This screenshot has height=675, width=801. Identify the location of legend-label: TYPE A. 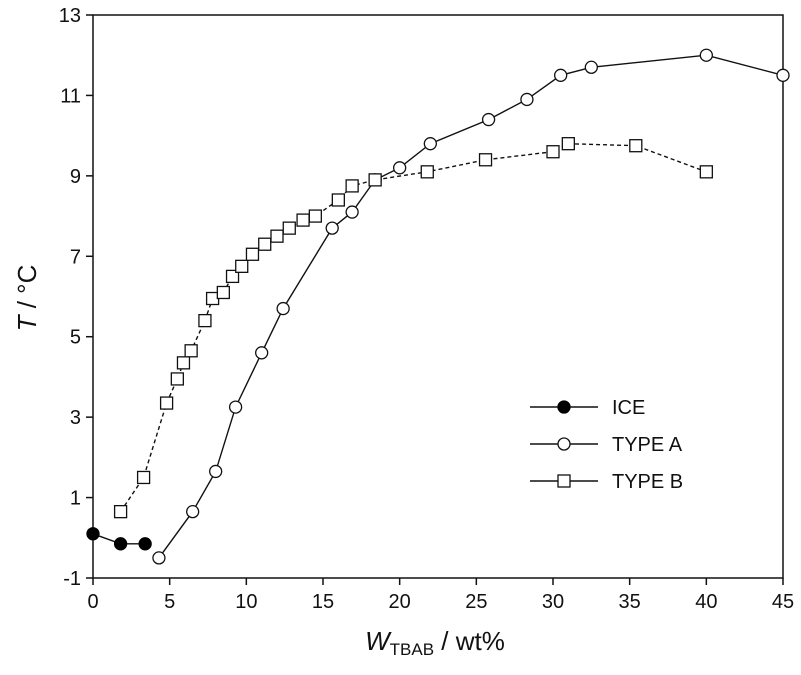
(647, 445).